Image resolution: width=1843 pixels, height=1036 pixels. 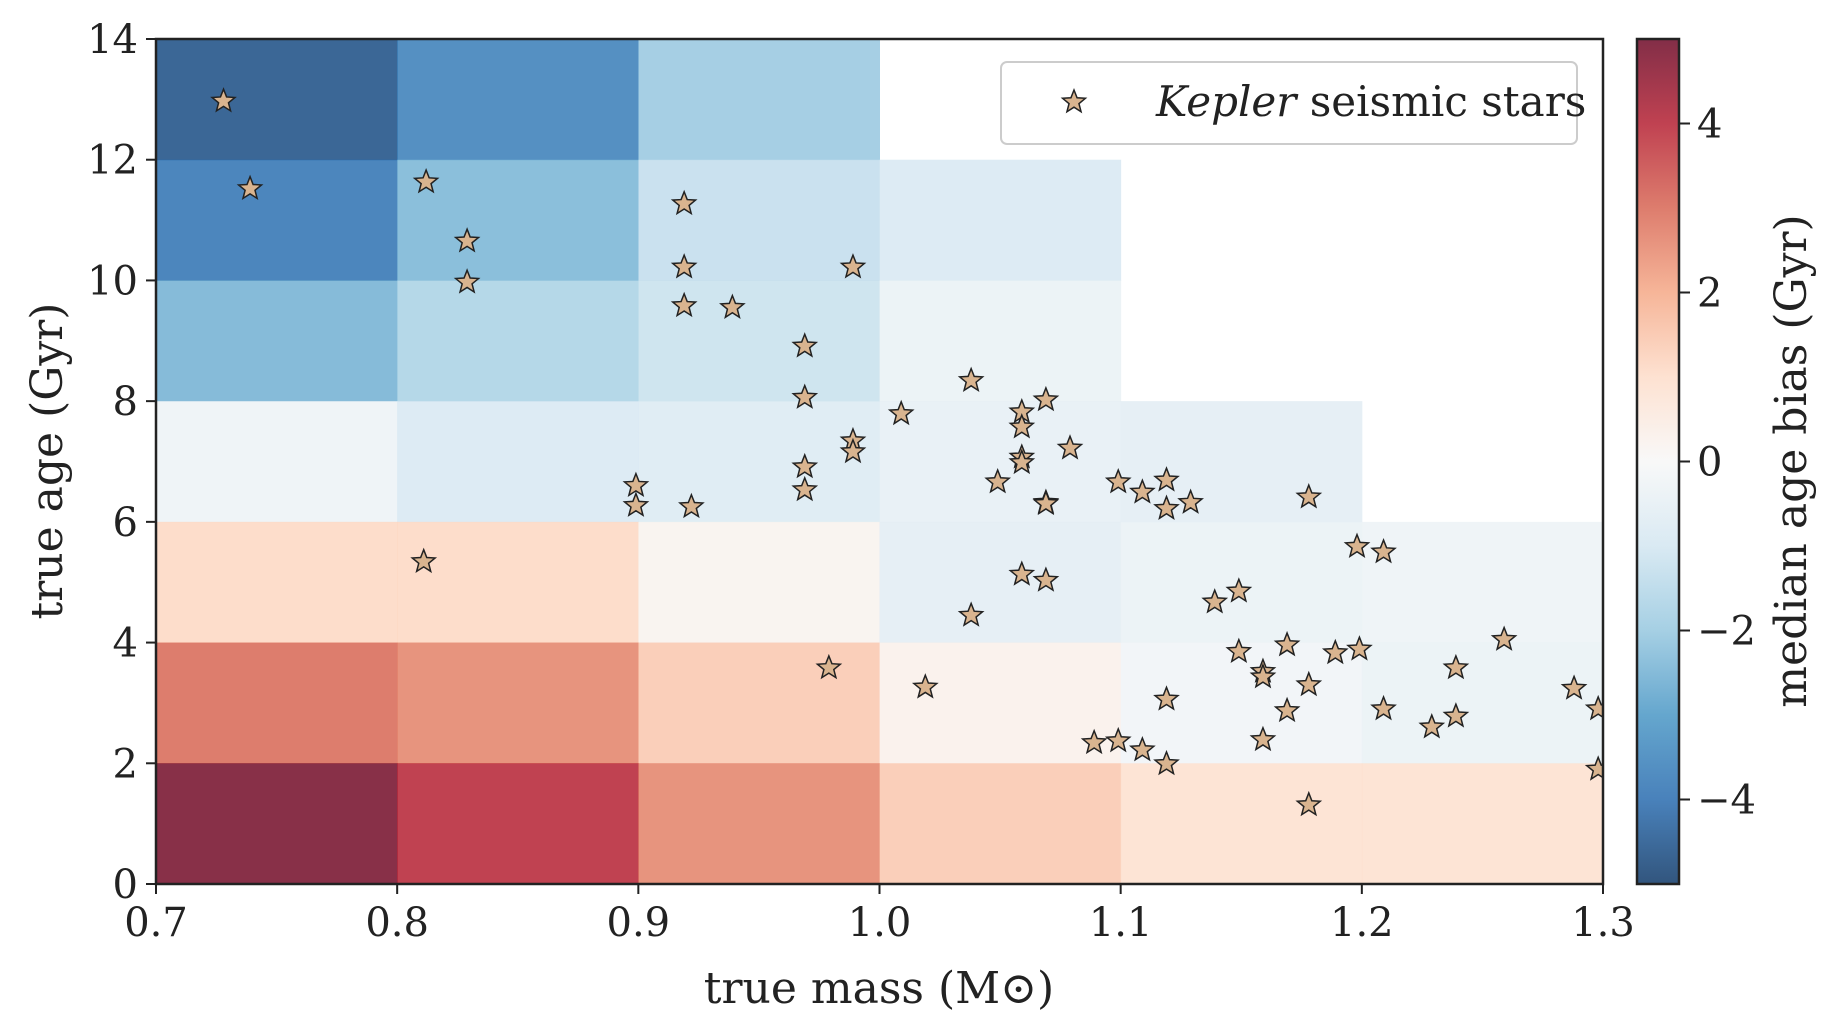 What do you see at coordinates (397, 923) in the screenshot?
I see `x-tick-label: 0.8` at bounding box center [397, 923].